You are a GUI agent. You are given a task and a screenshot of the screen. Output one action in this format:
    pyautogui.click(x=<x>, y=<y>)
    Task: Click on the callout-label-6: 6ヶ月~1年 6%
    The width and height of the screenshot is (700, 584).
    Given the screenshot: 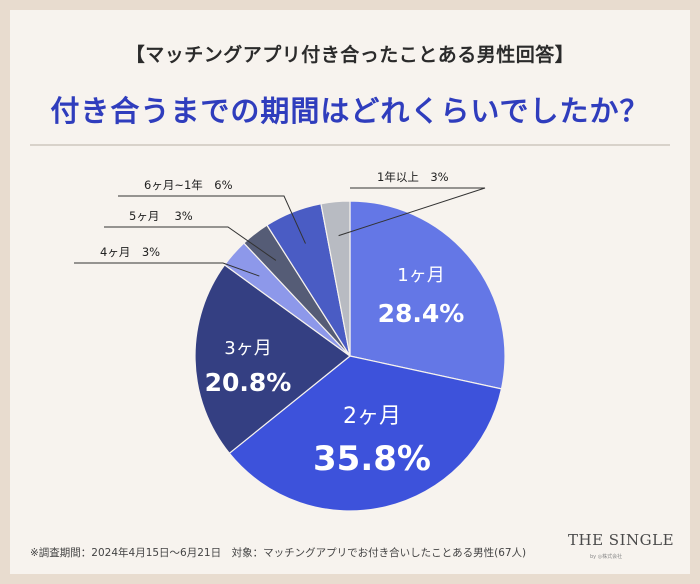 What is the action you would take?
    pyautogui.click(x=188, y=185)
    